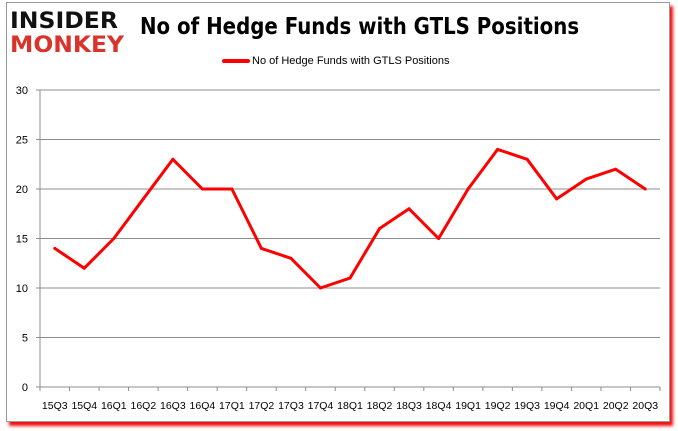 The height and width of the screenshot is (431, 678). I want to click on legend: No of Hedge Funds with GTLS Positions, so click(335, 61).